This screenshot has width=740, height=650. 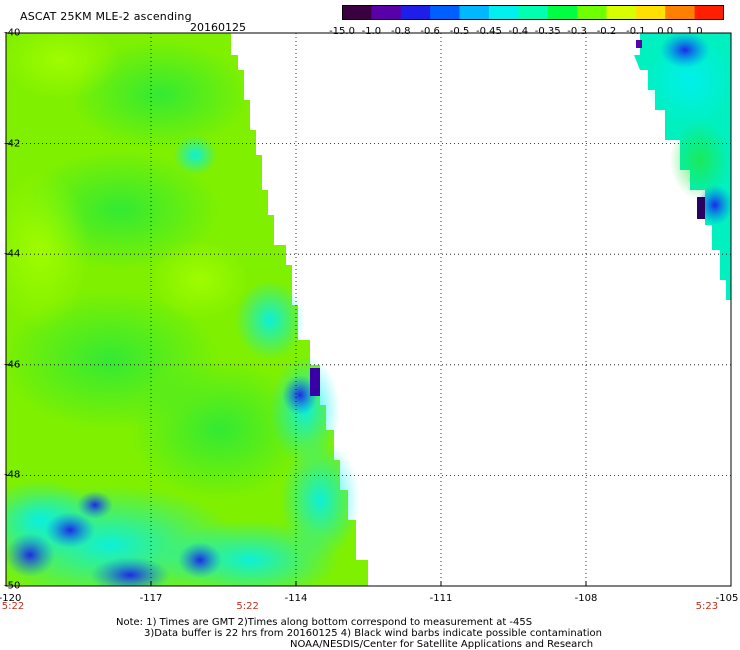 I want to click on colorbar-label: -0.3, so click(x=577, y=31).